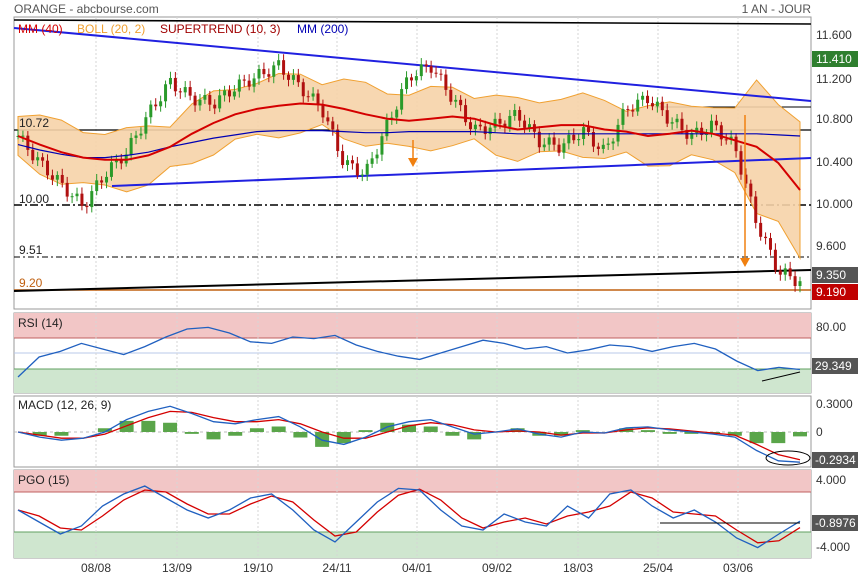 This screenshot has width=860, height=580. What do you see at coordinates (31, 250) in the screenshot?
I see `level-label-9.51: 9.51` at bounding box center [31, 250].